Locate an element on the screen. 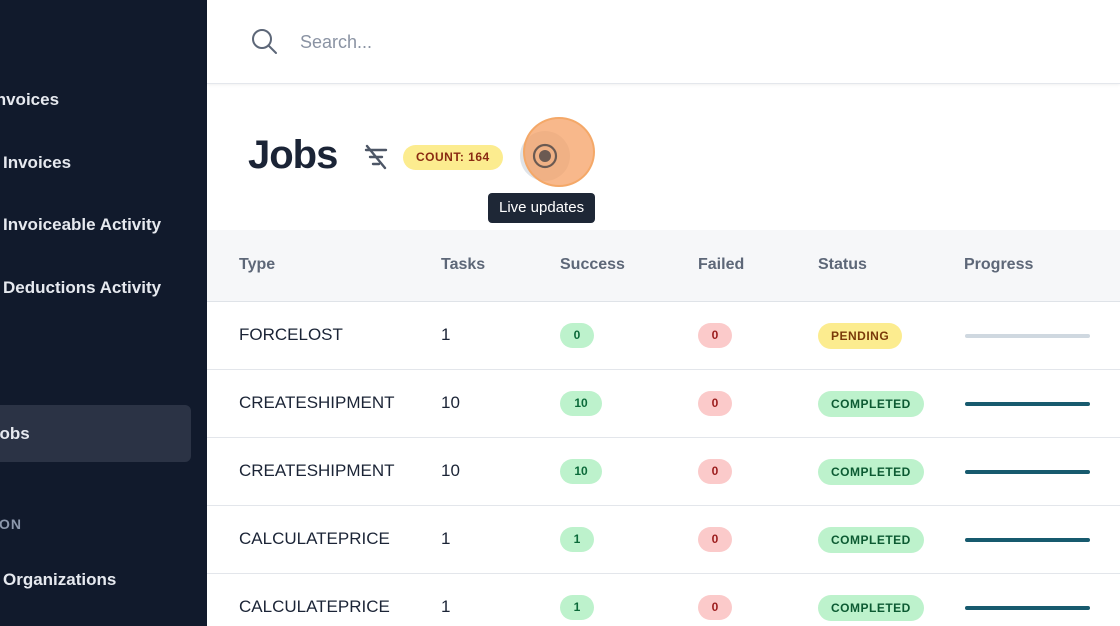 The height and width of the screenshot is (626, 1120). sidebar-item-jobs: Jobs is located at coordinates (95, 433).